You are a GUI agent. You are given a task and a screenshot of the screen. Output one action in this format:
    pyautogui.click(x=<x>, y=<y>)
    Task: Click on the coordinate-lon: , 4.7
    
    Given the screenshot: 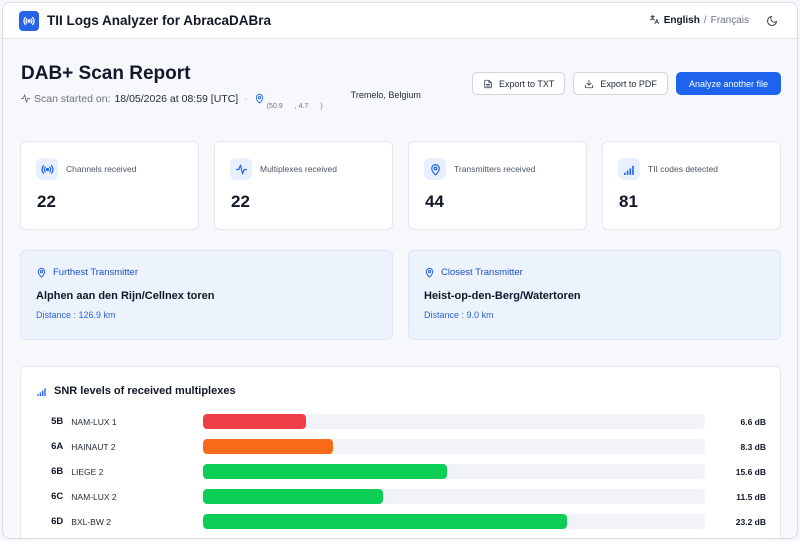 What is the action you would take?
    pyautogui.click(x=301, y=106)
    